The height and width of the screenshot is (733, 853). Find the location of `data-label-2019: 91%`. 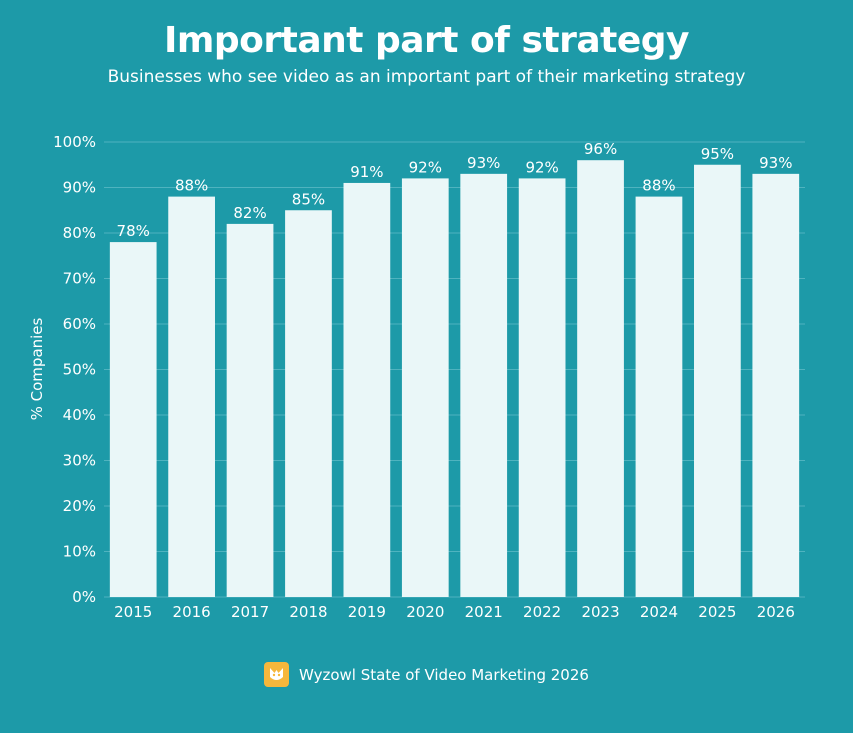

data-label-2019: 91% is located at coordinates (366, 172).